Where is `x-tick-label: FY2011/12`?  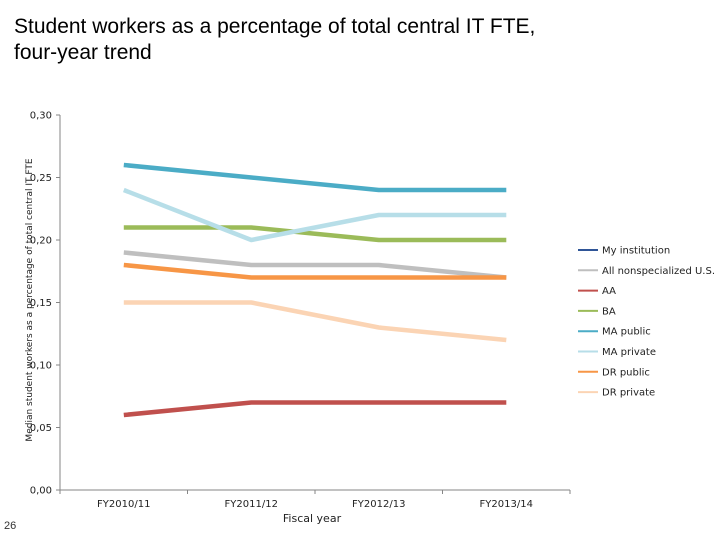
x-tick-label: FY2011/12 is located at coordinates (251, 504).